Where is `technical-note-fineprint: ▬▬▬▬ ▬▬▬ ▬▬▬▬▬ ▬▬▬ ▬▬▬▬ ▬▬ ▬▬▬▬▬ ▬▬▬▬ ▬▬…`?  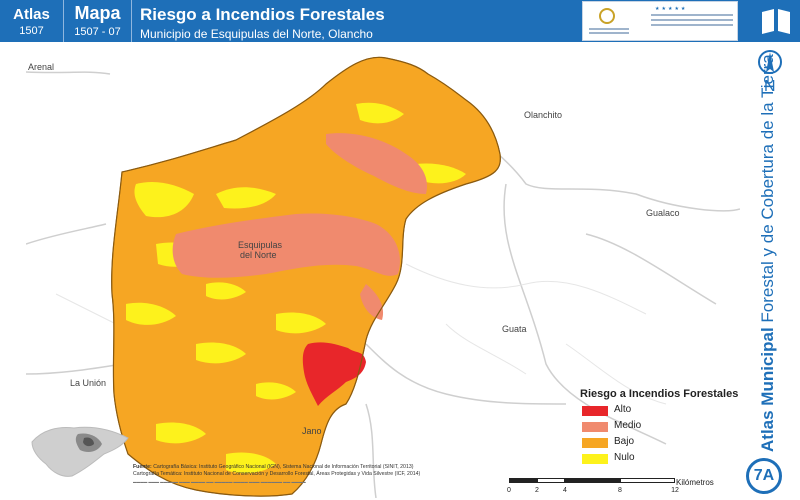
technical-note-fineprint: ▬▬▬▬ ▬▬▬ ▬▬▬▬▬ ▬▬▬ ▬▬▬▬ ▬▬ ▬▬▬▬▬ ▬▬▬▬ ▬▬… is located at coordinates (219, 482).